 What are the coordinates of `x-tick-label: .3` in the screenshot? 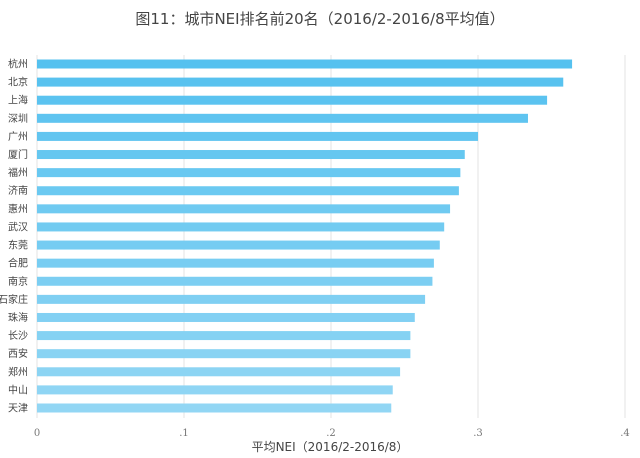 It's located at (478, 433).